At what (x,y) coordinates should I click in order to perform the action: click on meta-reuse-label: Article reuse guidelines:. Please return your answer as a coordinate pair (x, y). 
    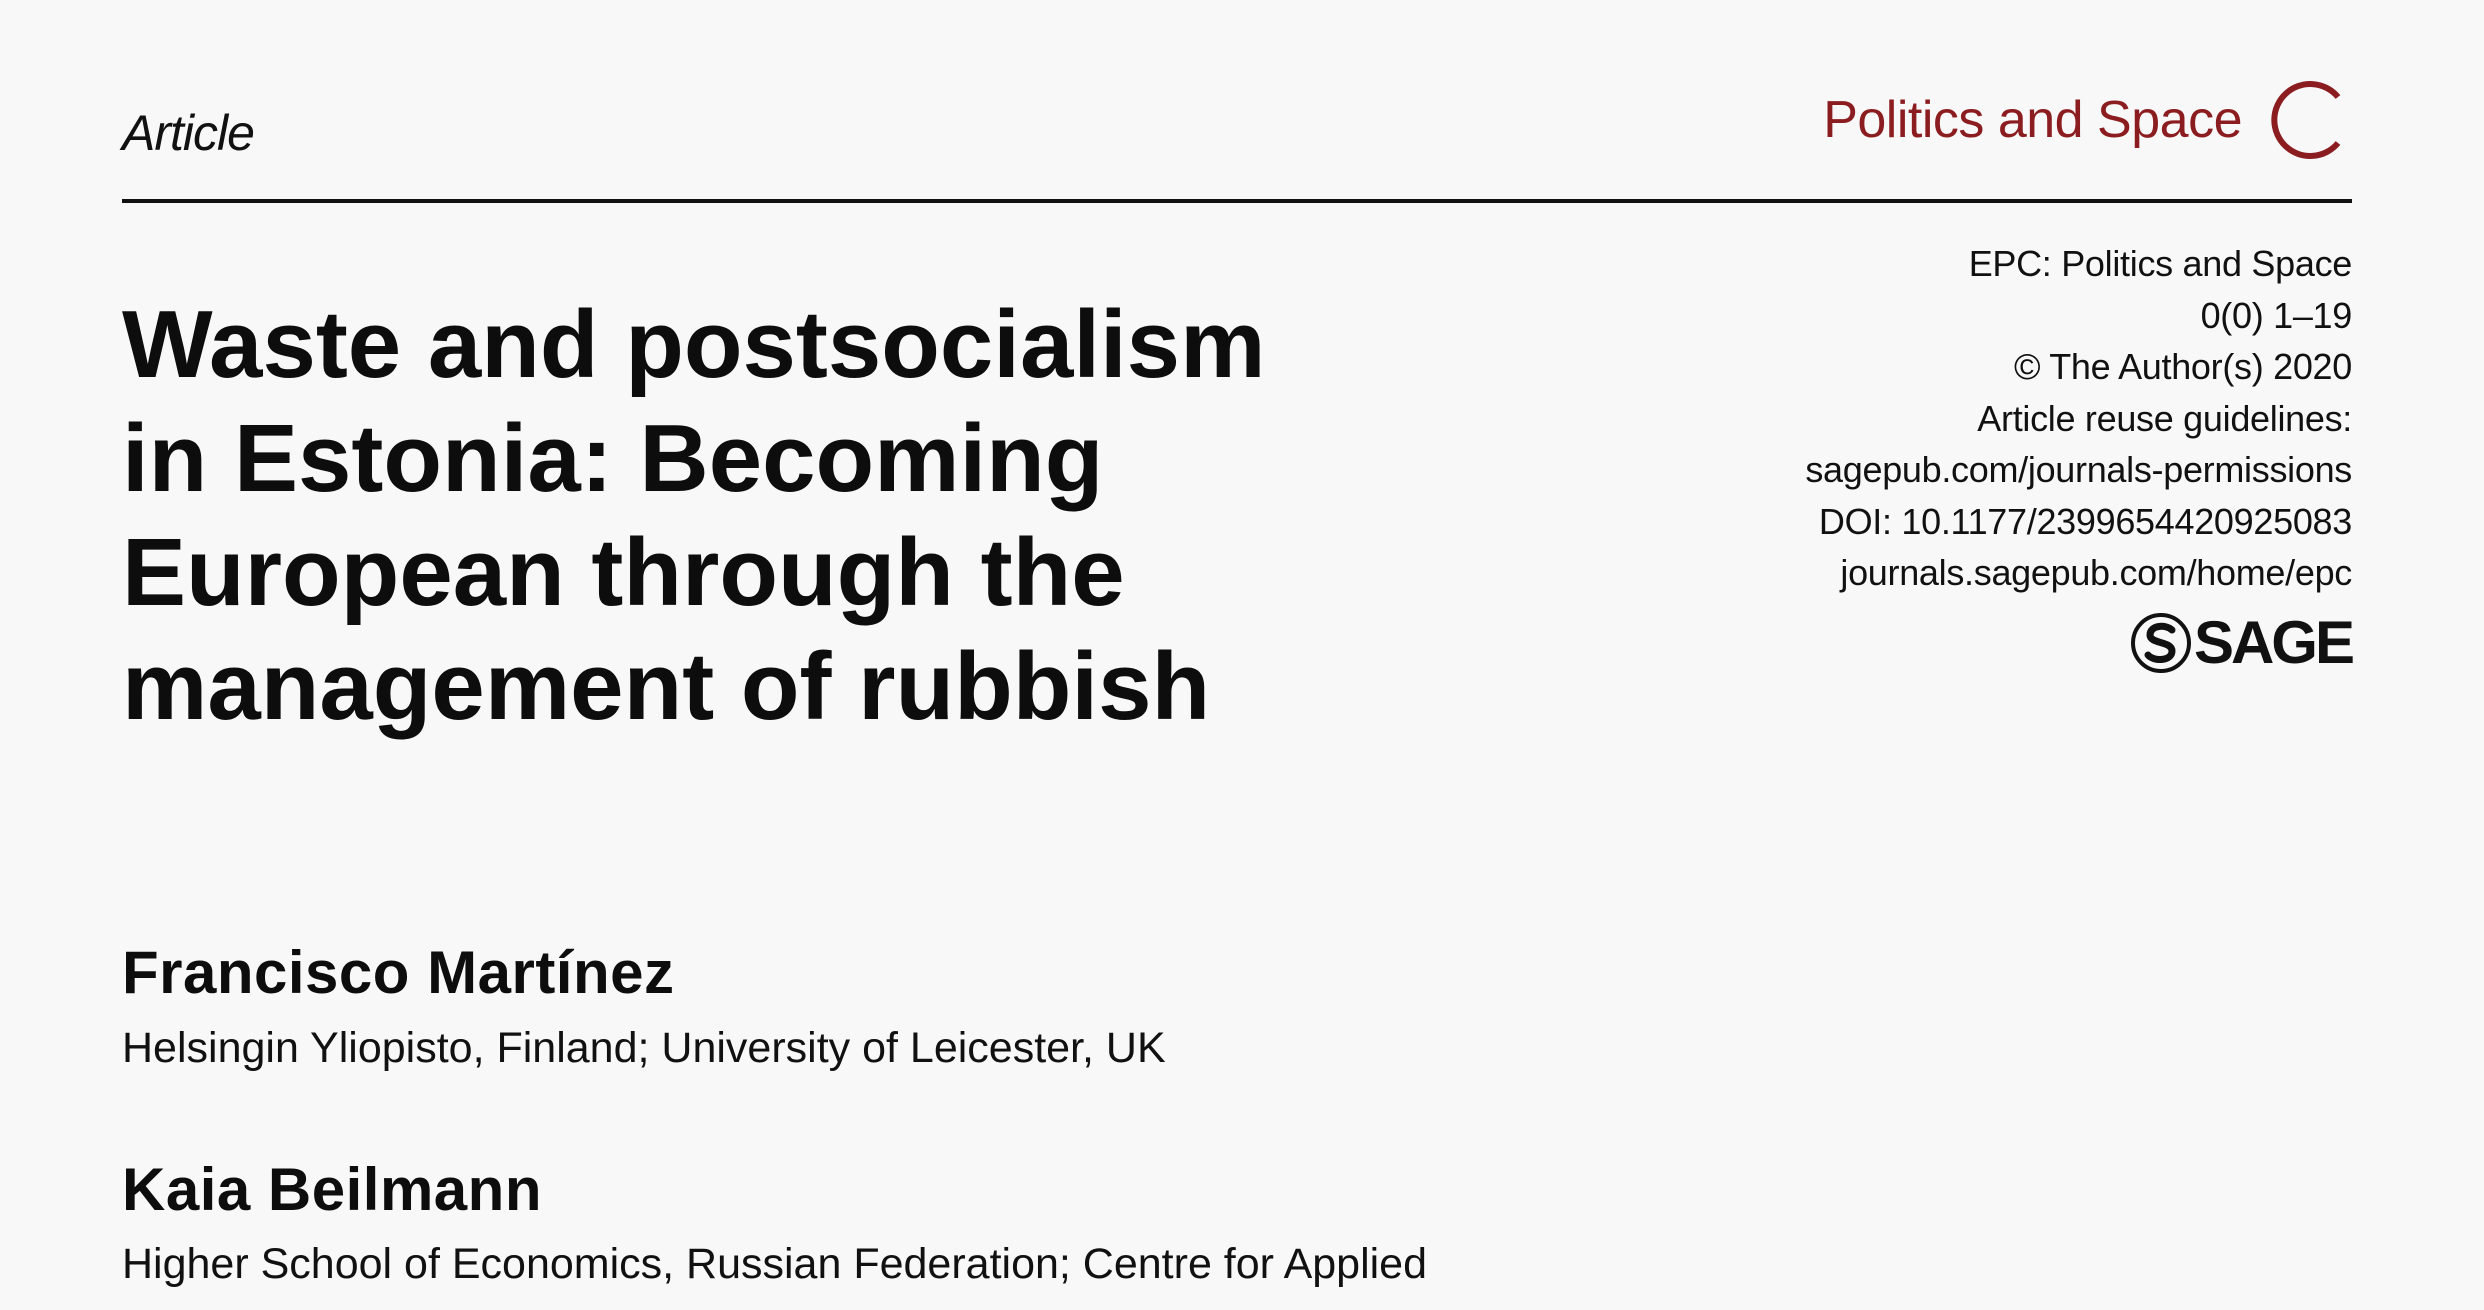
    Looking at the image, I should click on (2164, 418).